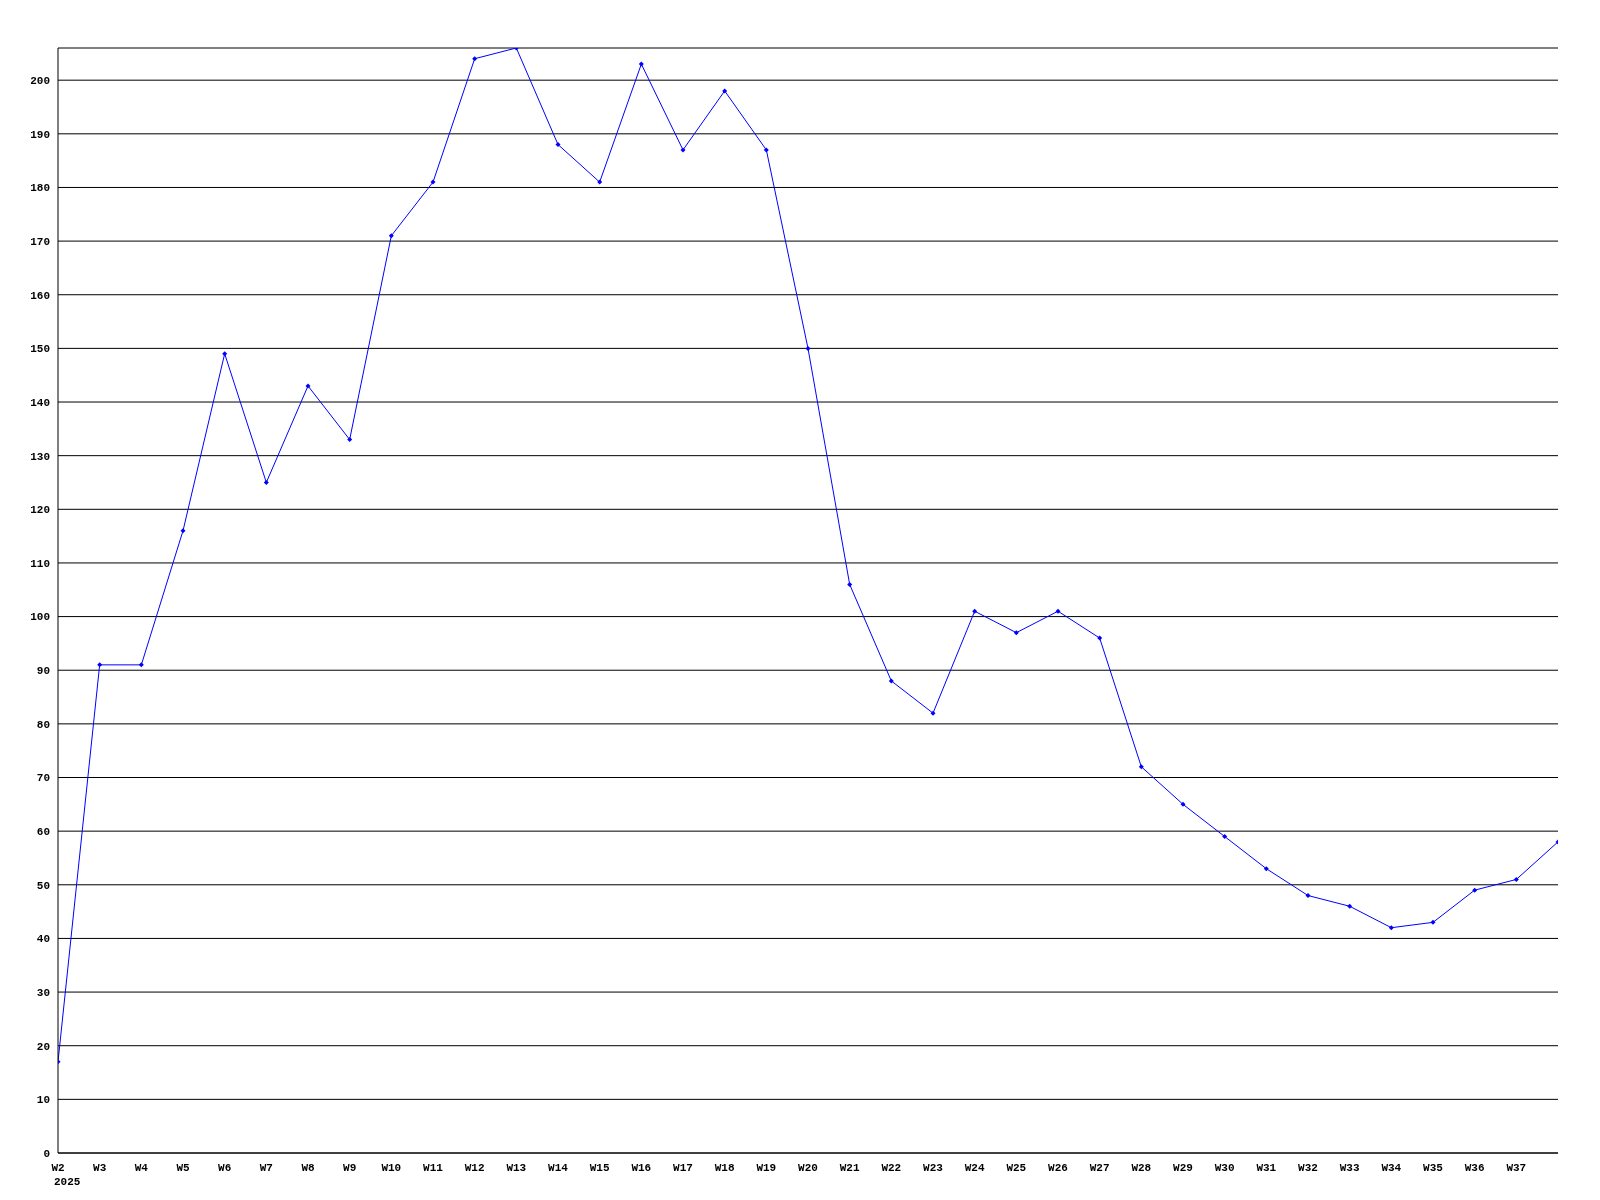  Describe the element at coordinates (43, 885) in the screenshot. I see `y-tick-label: 50` at that location.